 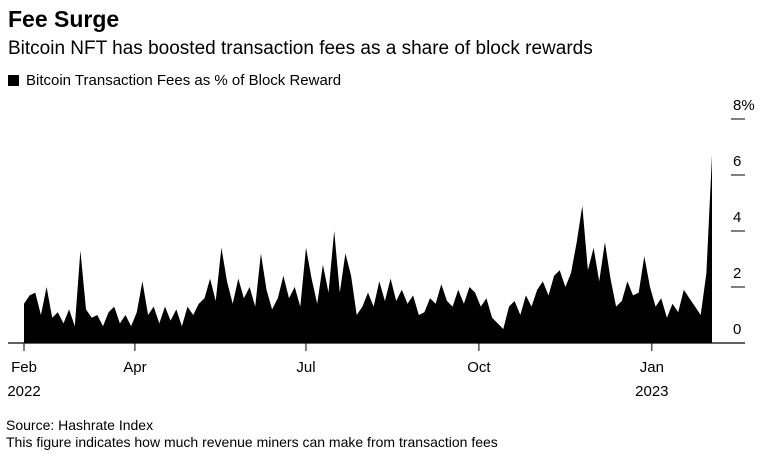 What do you see at coordinates (23, 391) in the screenshot?
I see `x-tick-year-label: 2022` at bounding box center [23, 391].